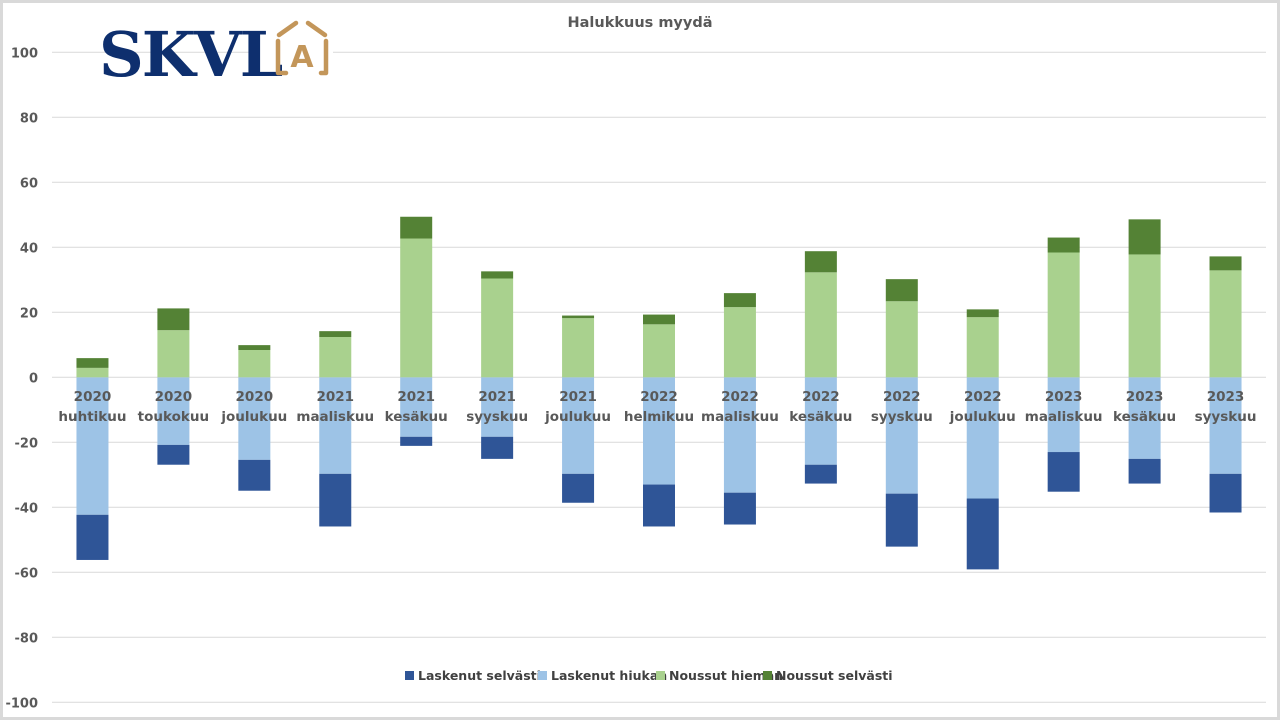  What do you see at coordinates (27, 638) in the screenshot?
I see `y-tick-label: -80` at bounding box center [27, 638].